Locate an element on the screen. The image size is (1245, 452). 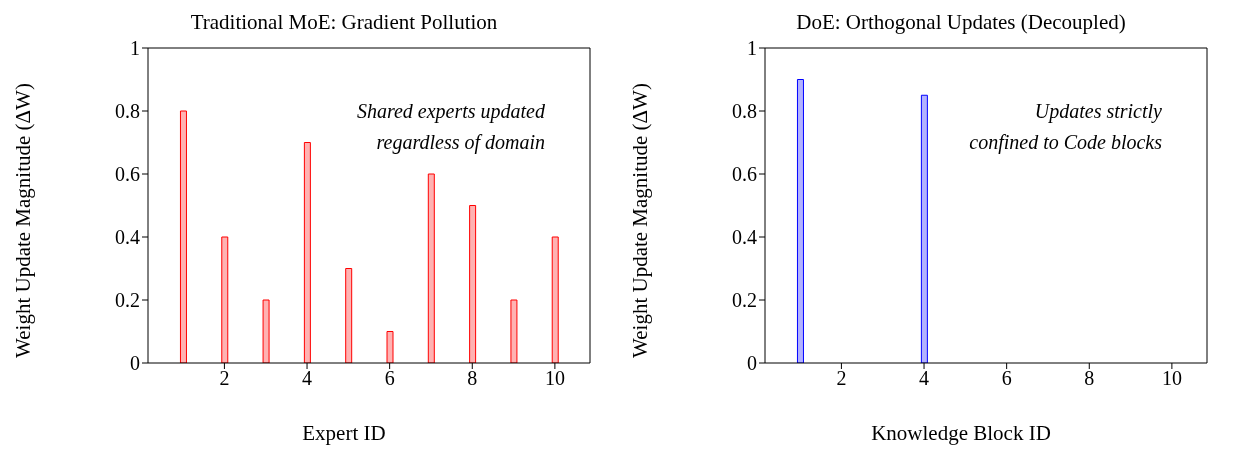
chart-title: DoE: Orthogonal Updates (Decoupled) is located at coordinates (961, 22).